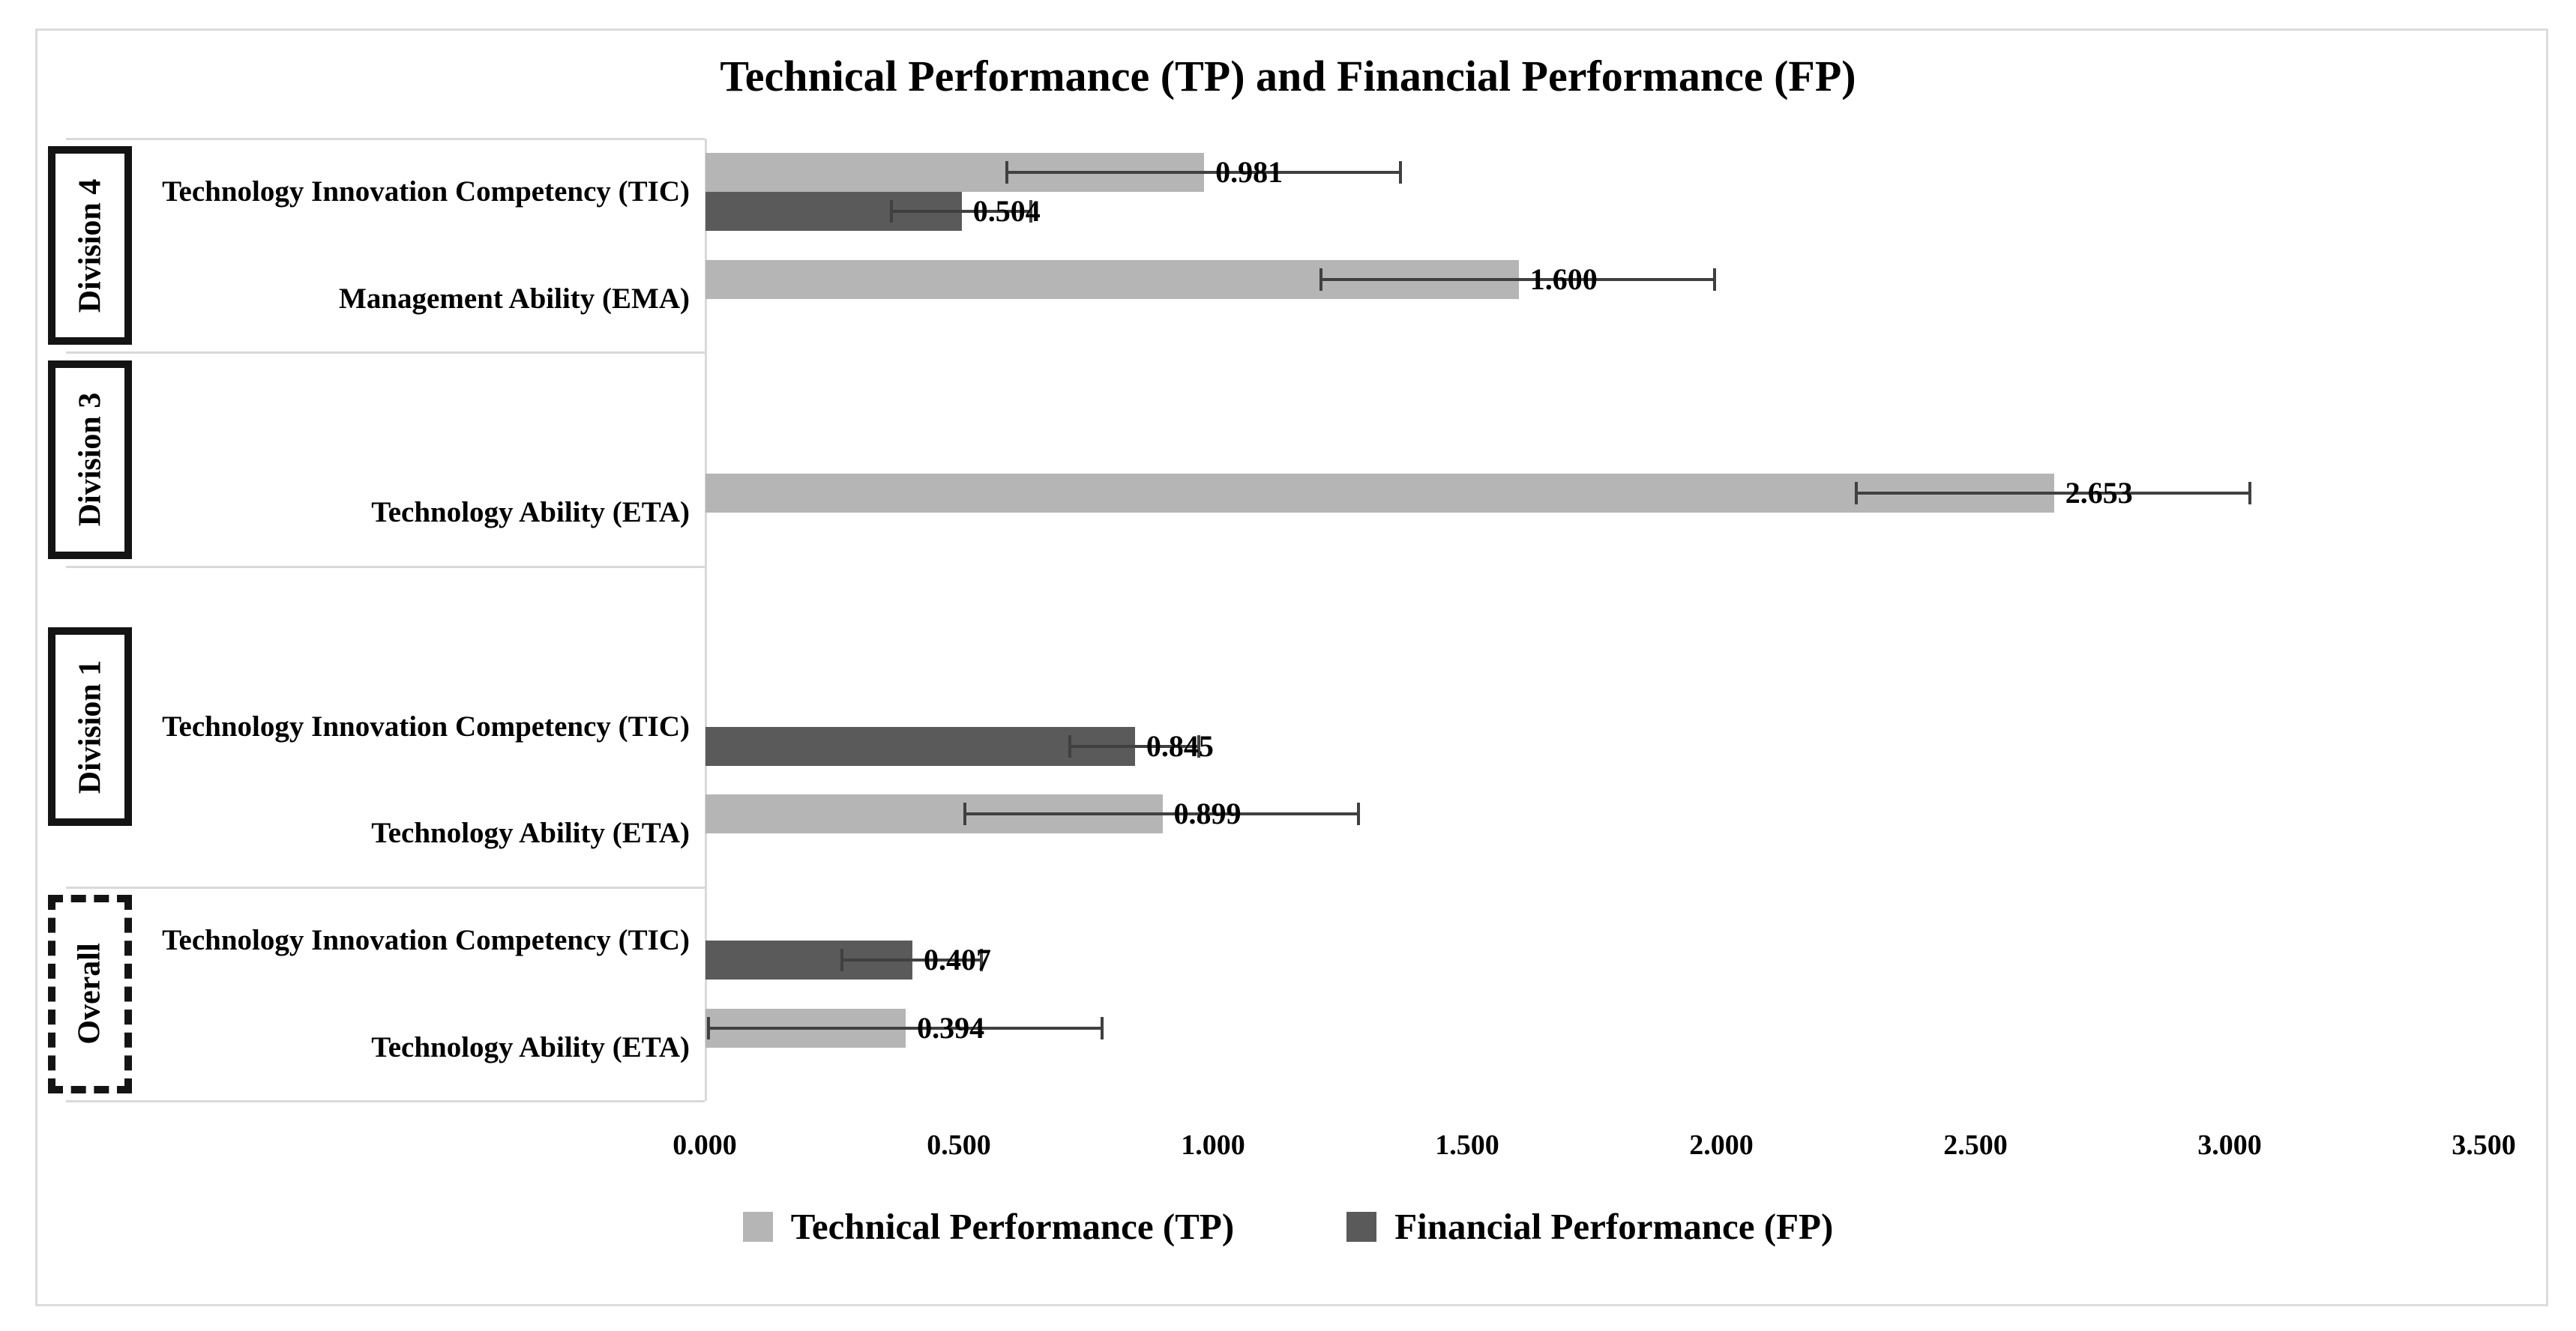 The height and width of the screenshot is (1331, 2576). Describe the element at coordinates (706, 620) in the screenshot. I see `category-axis-line` at that location.